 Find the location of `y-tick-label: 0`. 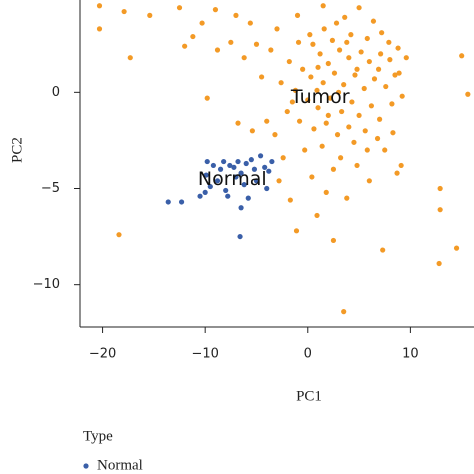

y-tick-label: 0 is located at coordinates (56, 92).